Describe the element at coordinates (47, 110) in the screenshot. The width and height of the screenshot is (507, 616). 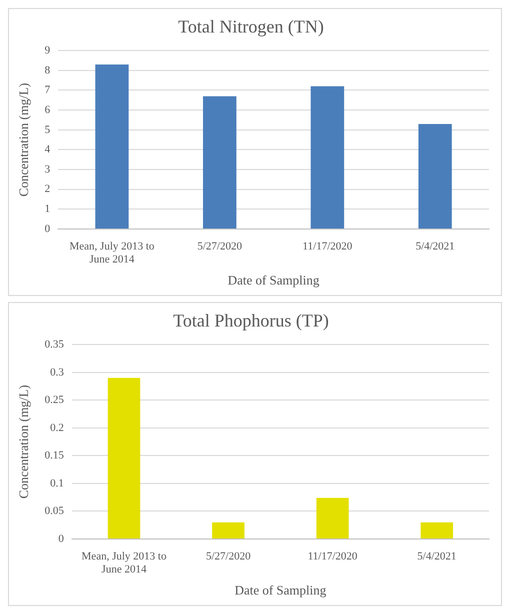
I see `y-tick-label: 6` at that location.